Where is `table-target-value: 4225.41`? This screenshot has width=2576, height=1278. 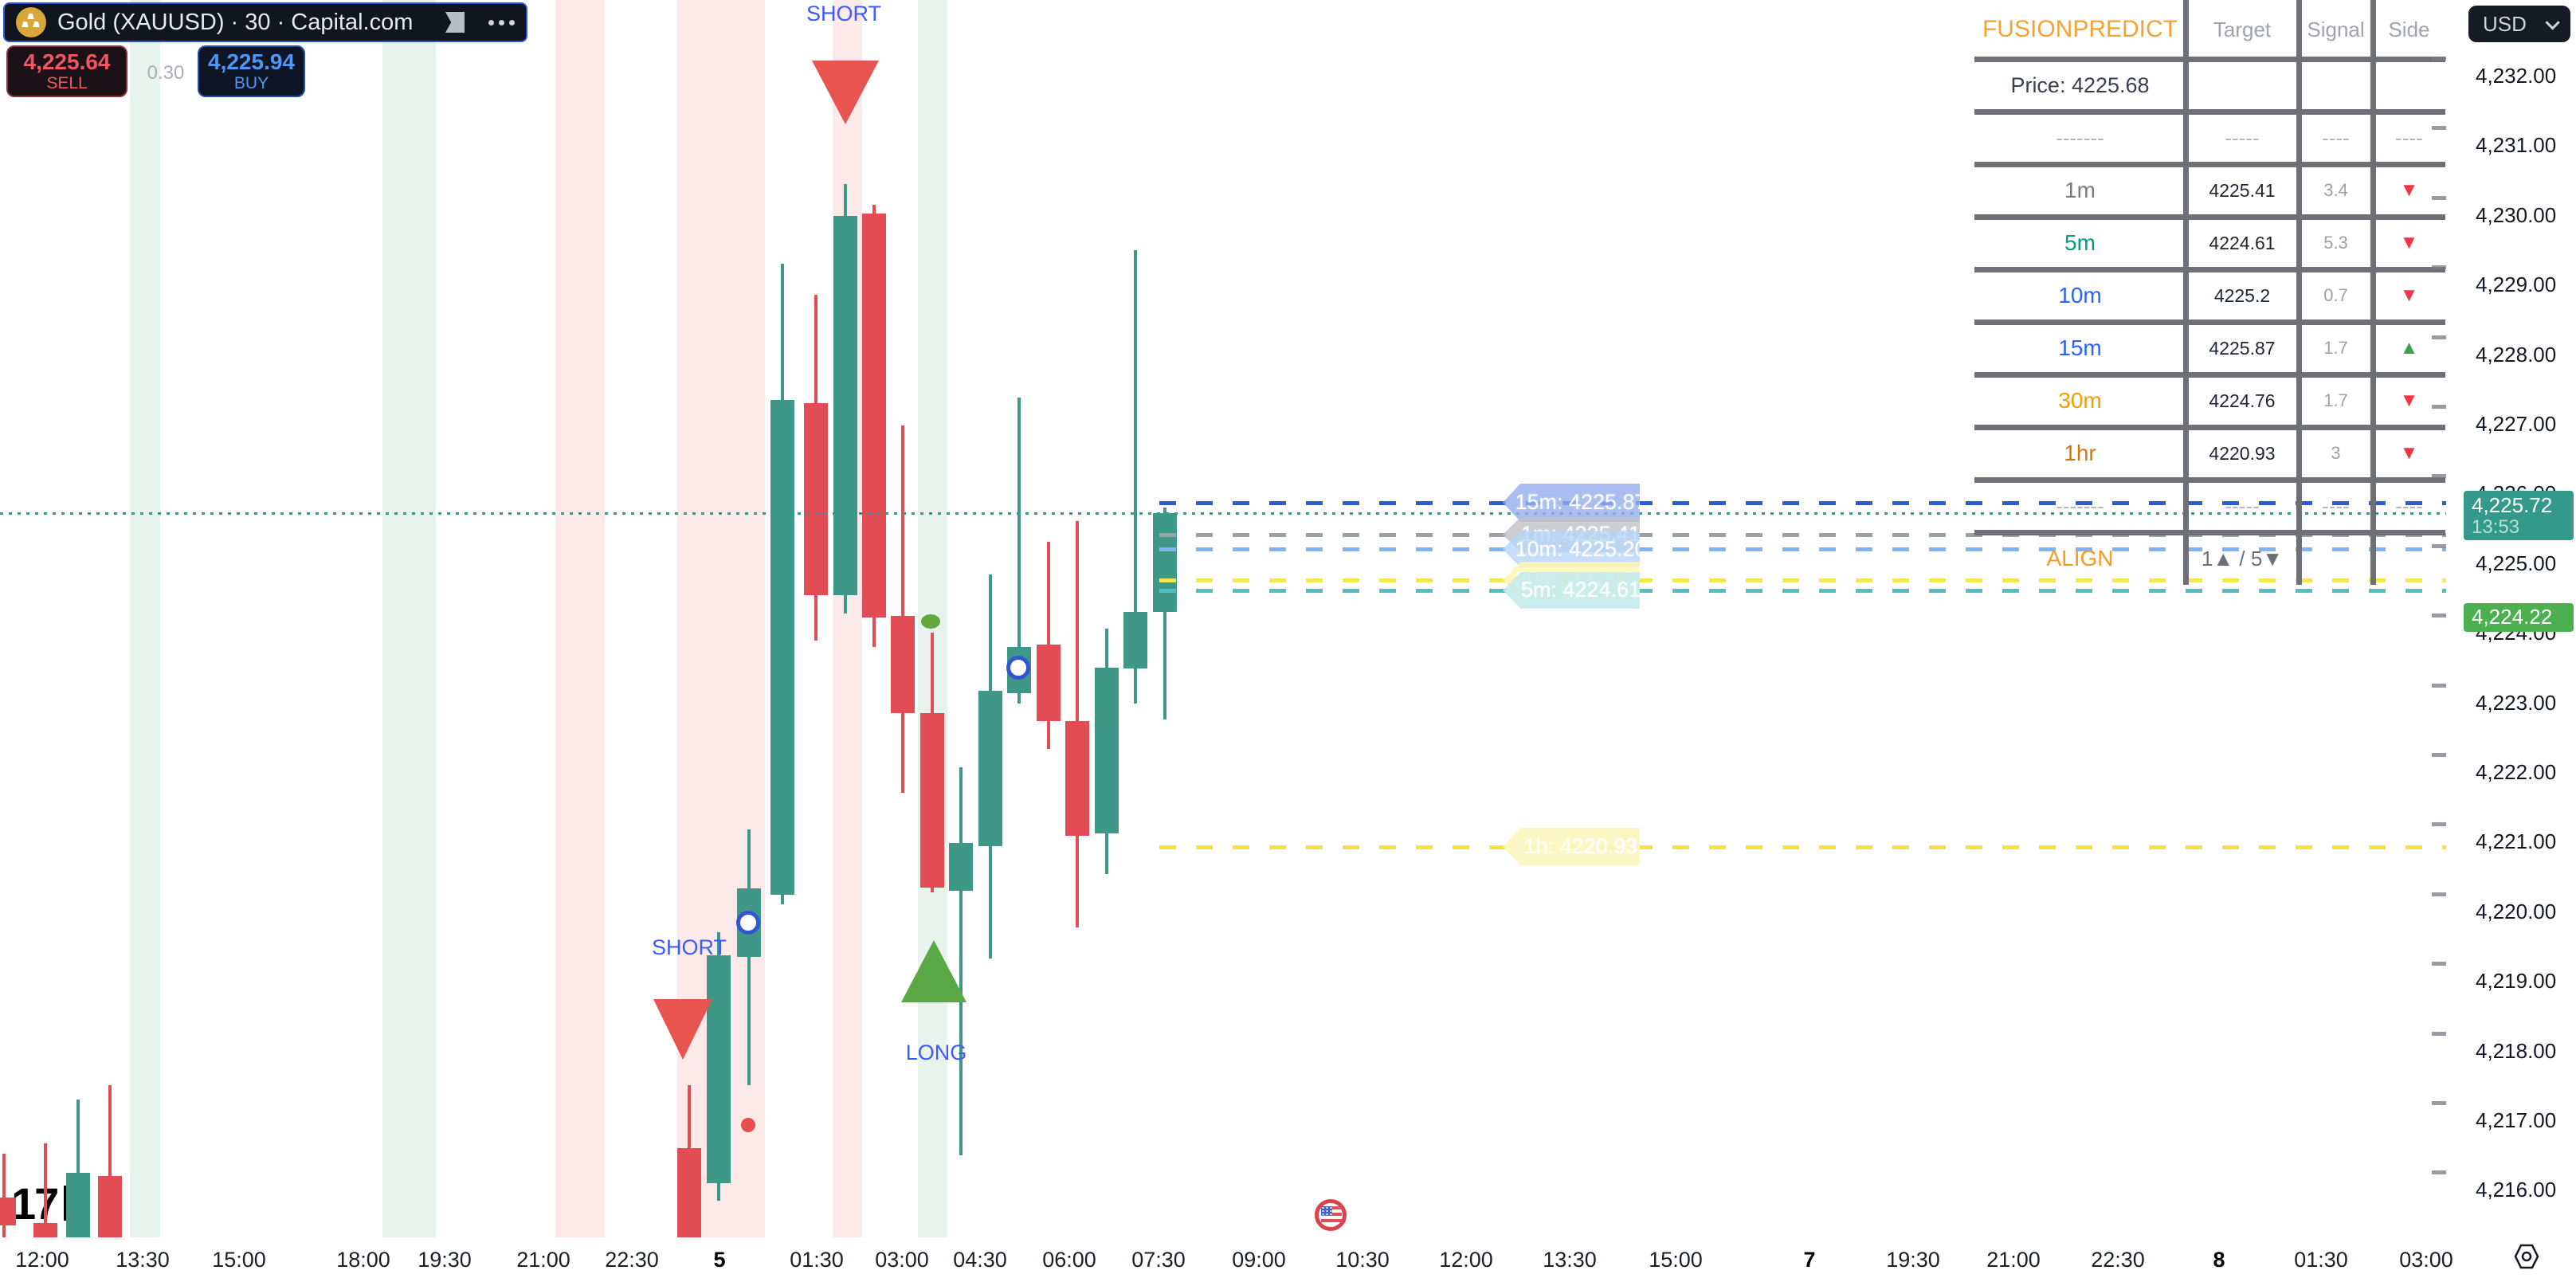
table-target-value: 4225.41 is located at coordinates (2242, 190).